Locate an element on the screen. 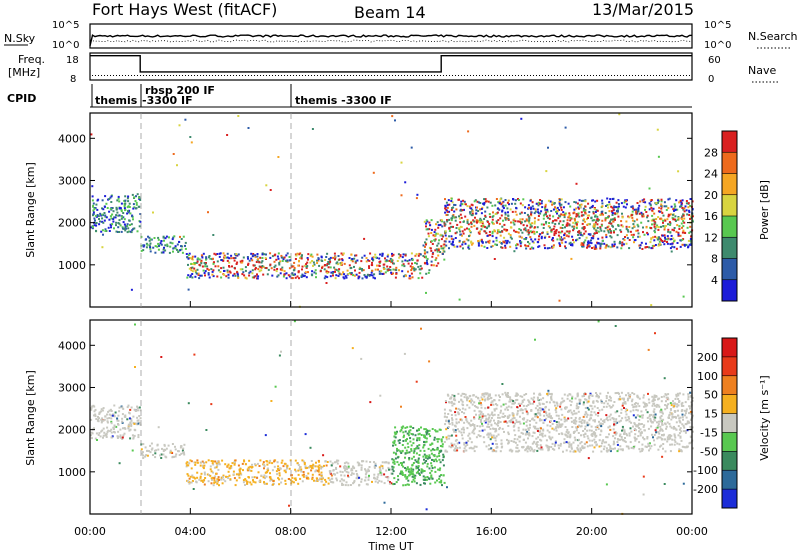 The height and width of the screenshot is (554, 800). colorbar-tick-label: 16 is located at coordinates (711, 216).